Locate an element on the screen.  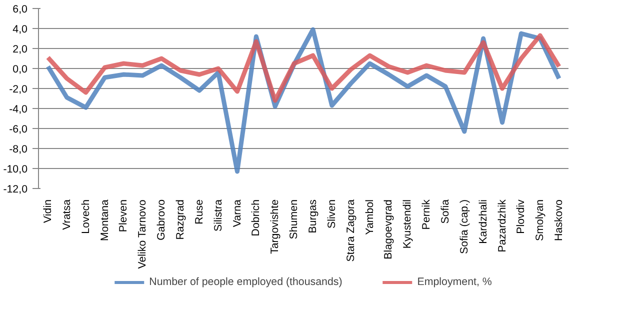
y-tick-label: 2,0 is located at coordinates (20, 50).